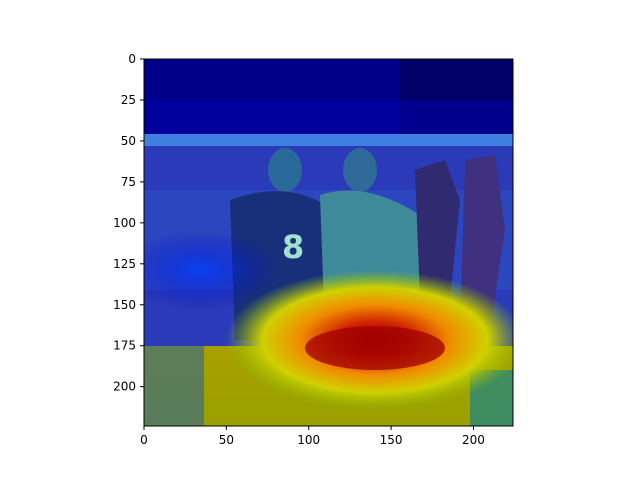 This screenshot has width=640, height=480. Describe the element at coordinates (308, 440) in the screenshot. I see `x-tick-label: 100` at that location.